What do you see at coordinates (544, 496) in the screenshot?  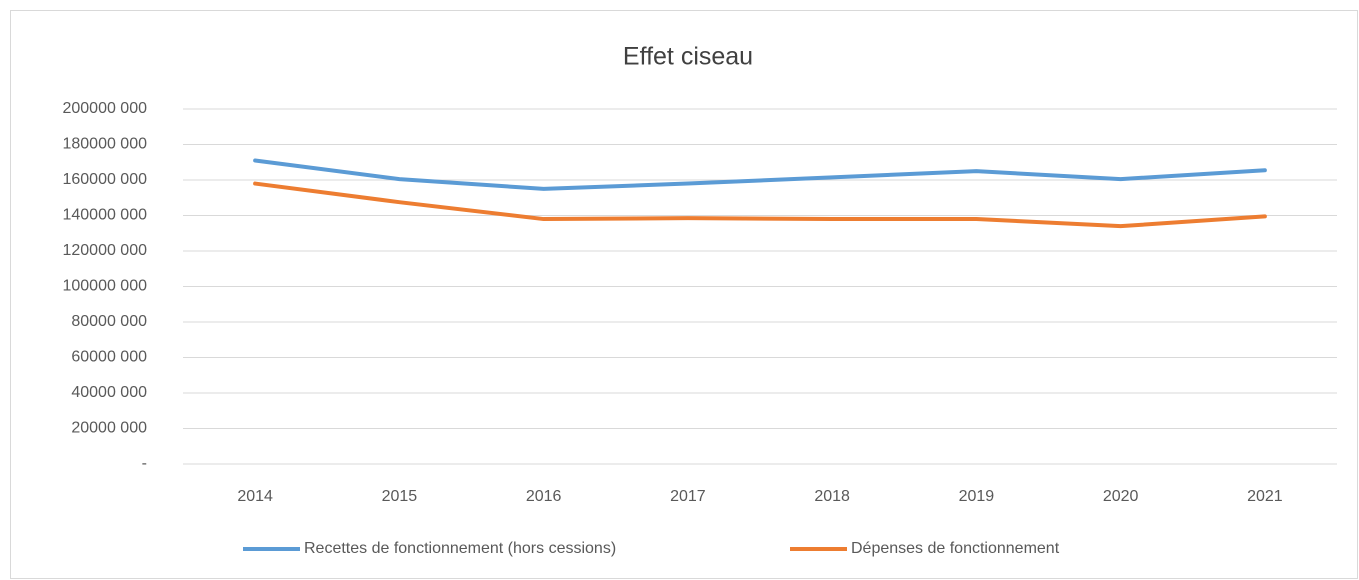 I see `x-tick-label: 2016` at bounding box center [544, 496].